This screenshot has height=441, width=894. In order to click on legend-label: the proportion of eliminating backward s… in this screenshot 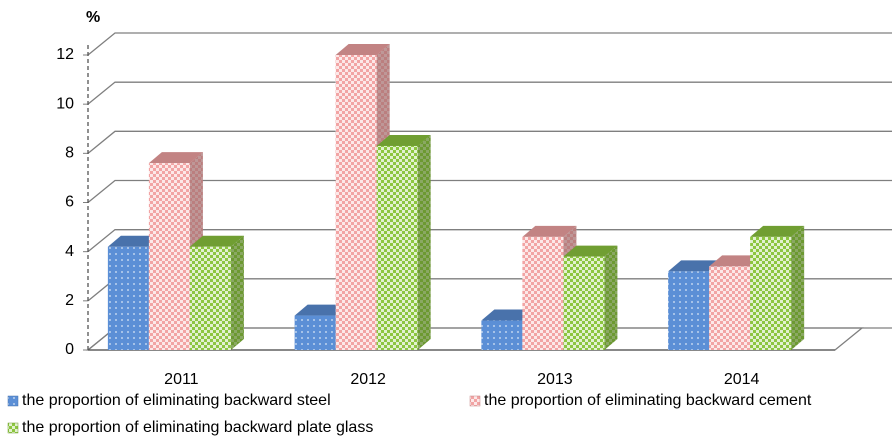, I will do `click(176, 400)`.